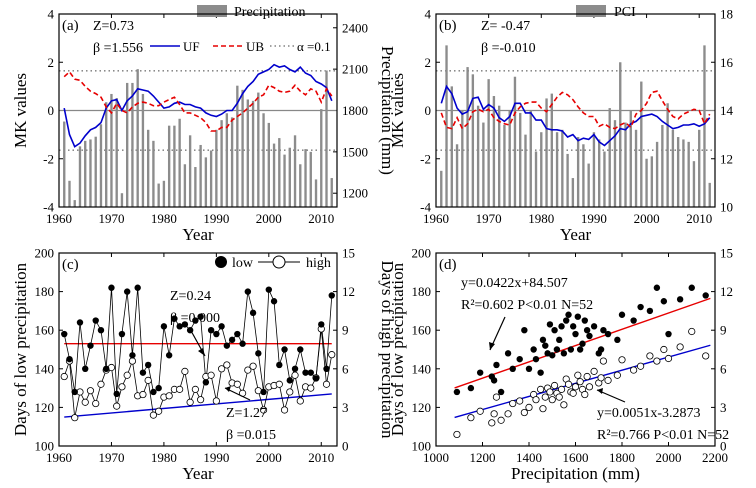 The image size is (756, 488). I want to click on y-tick-label: 2, so click(51, 62).